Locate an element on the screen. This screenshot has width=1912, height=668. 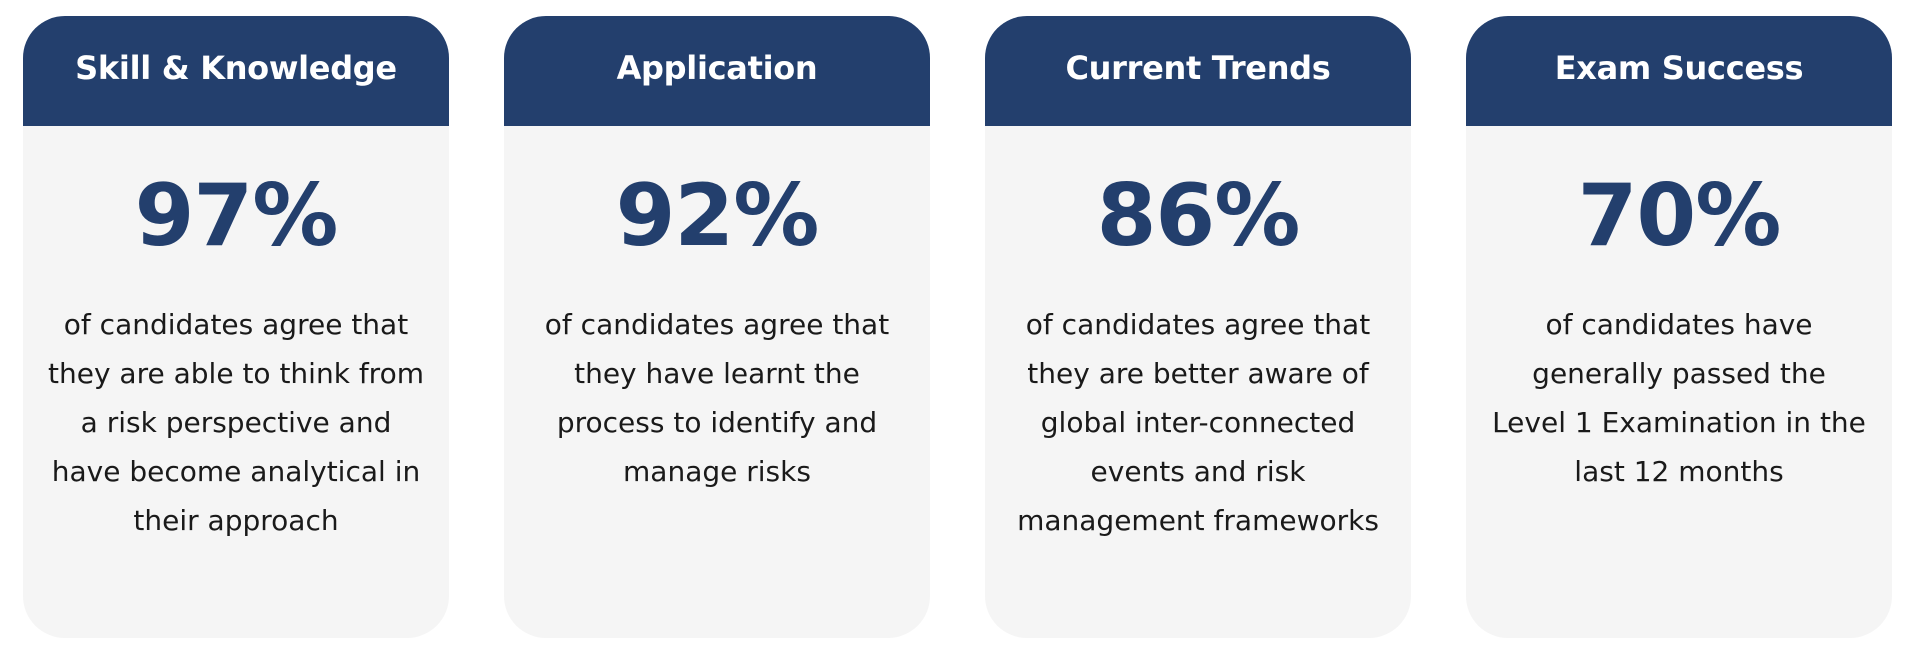
card-title: Application is located at coordinates (717, 68).